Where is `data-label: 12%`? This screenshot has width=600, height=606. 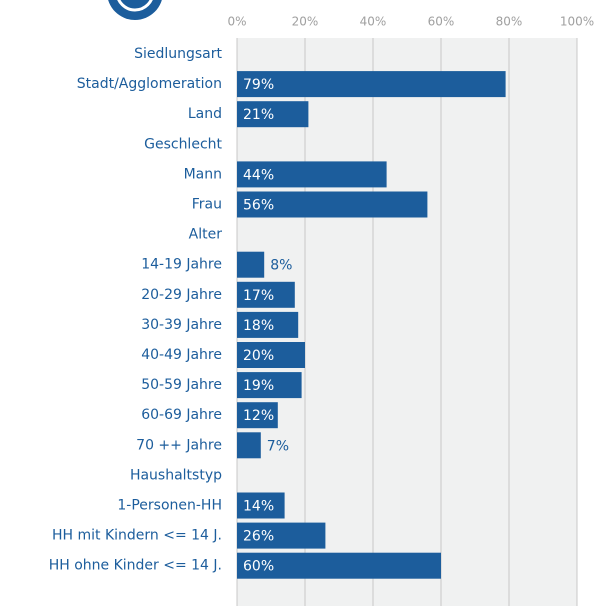 data-label: 12% is located at coordinates (258, 416).